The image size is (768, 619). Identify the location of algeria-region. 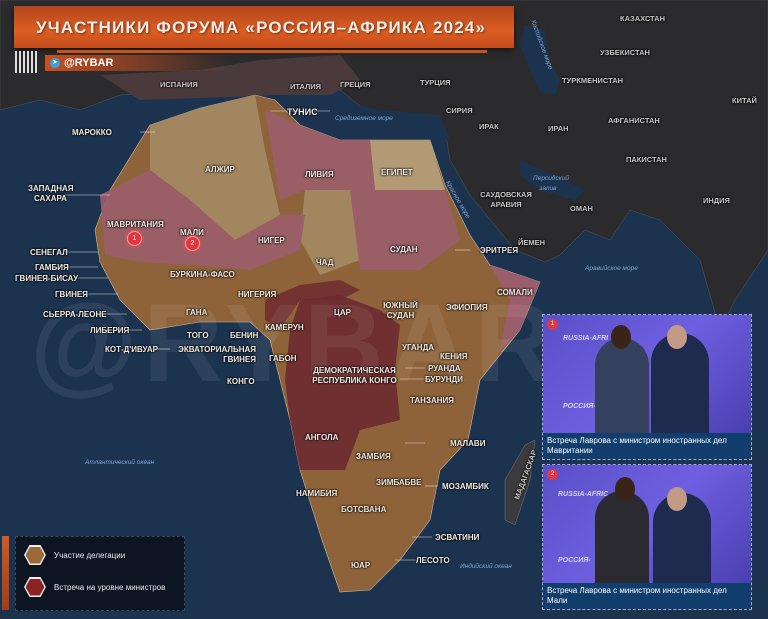
(215, 167).